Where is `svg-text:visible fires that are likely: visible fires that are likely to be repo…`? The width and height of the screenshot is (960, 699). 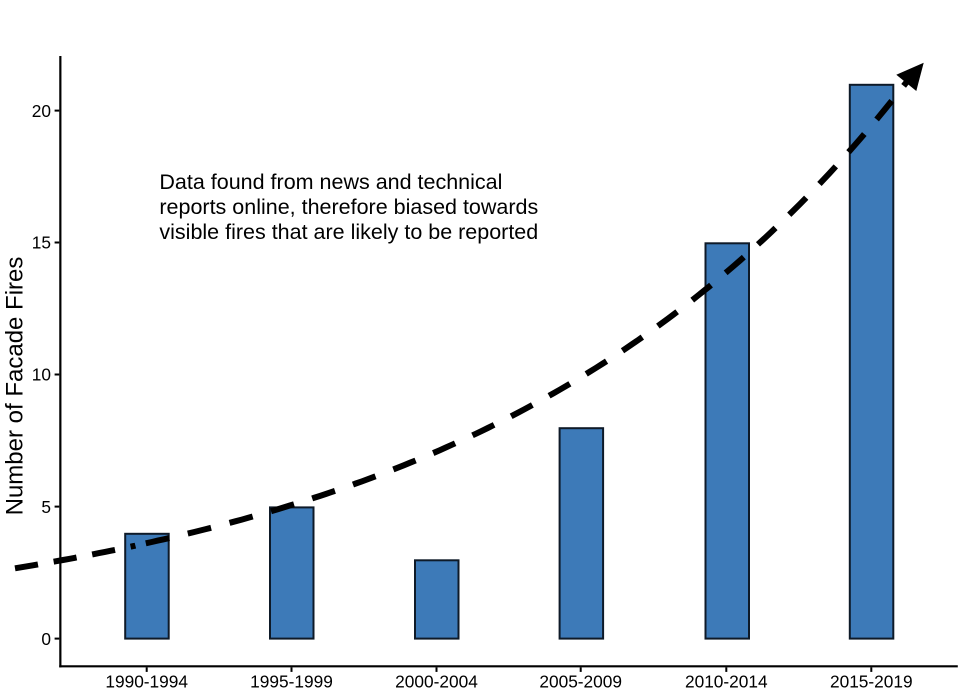
svg-text:visible fires that are likely: visible fires that are likely to be repo… is located at coordinates (348, 232).